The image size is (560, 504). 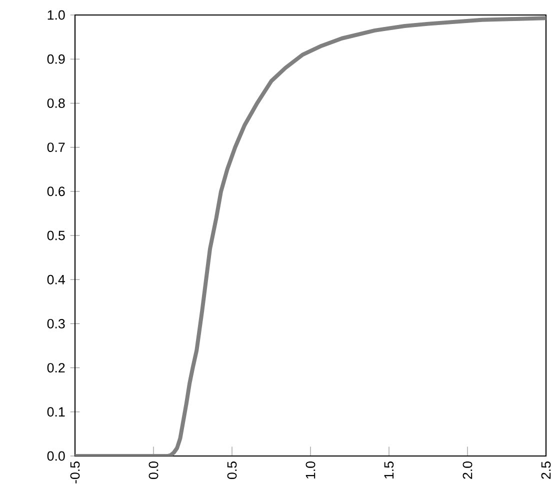 What do you see at coordinates (56, 59) in the screenshot?
I see `y-tick-label: 0.9` at bounding box center [56, 59].